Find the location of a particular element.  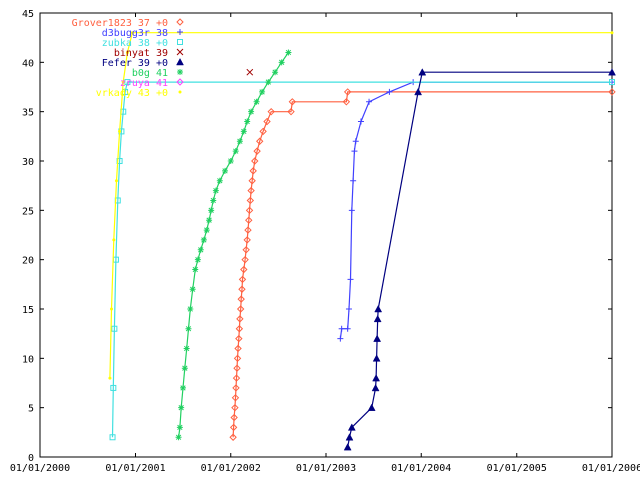

y-tick-label: 40 is located at coordinates (28, 63).